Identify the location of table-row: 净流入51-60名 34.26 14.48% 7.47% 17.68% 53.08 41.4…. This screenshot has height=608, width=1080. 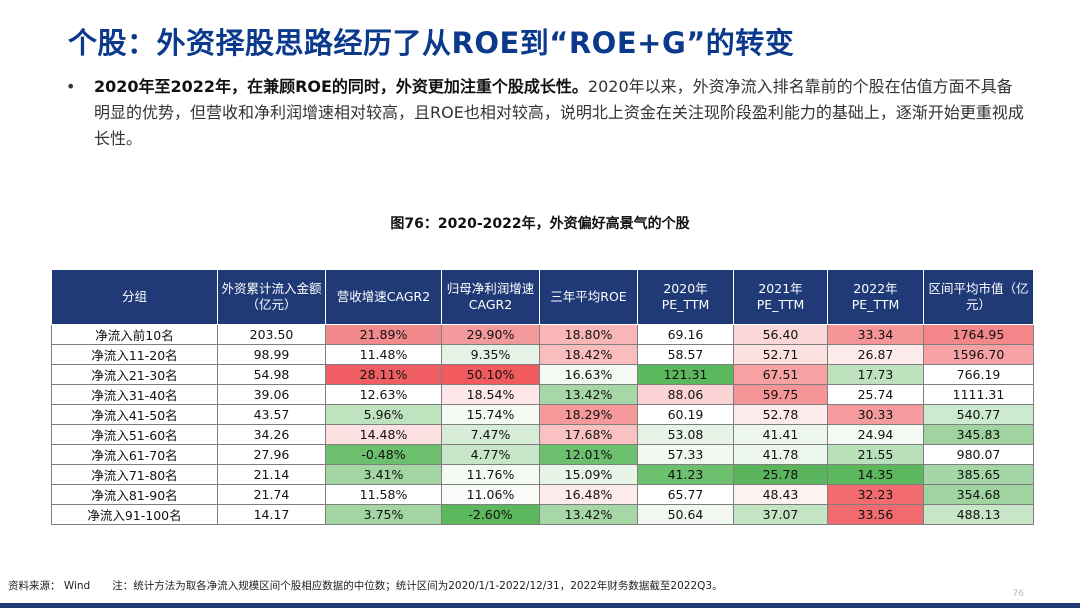
(542, 434).